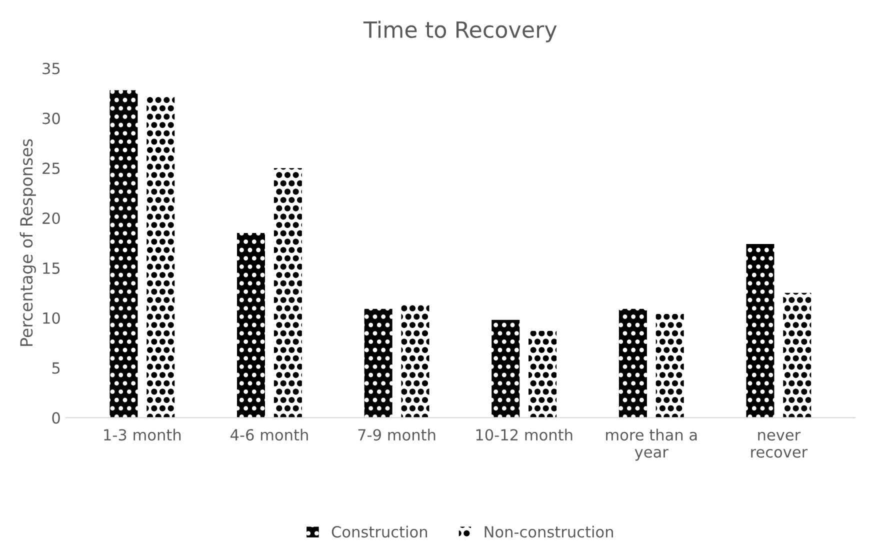 This screenshot has width=877, height=546. Describe the element at coordinates (548, 532) in the screenshot. I see `legend-label: Non-construction` at that location.